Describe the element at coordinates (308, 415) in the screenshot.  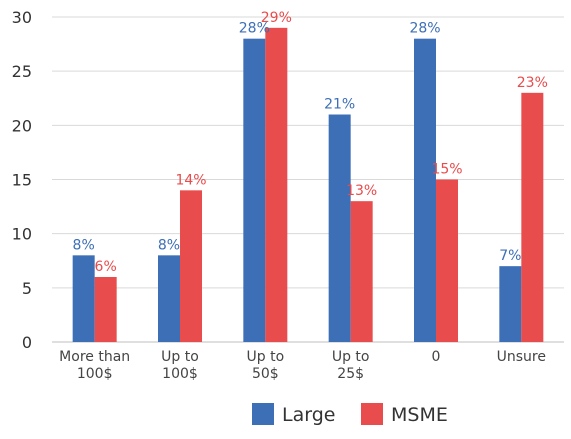
I see `legend-label: Large` at that location.